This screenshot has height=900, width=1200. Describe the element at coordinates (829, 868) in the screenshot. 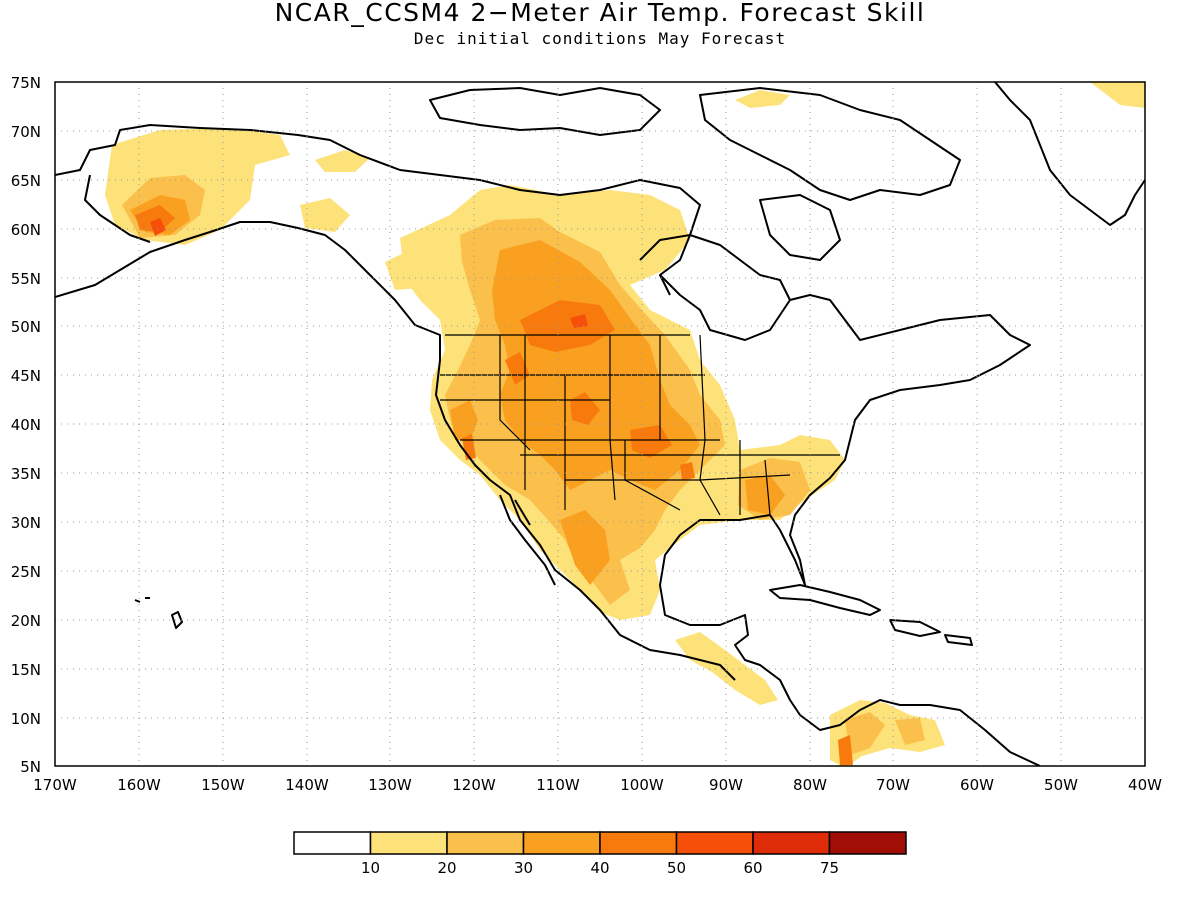

I see `colorbar-label: 75` at that location.